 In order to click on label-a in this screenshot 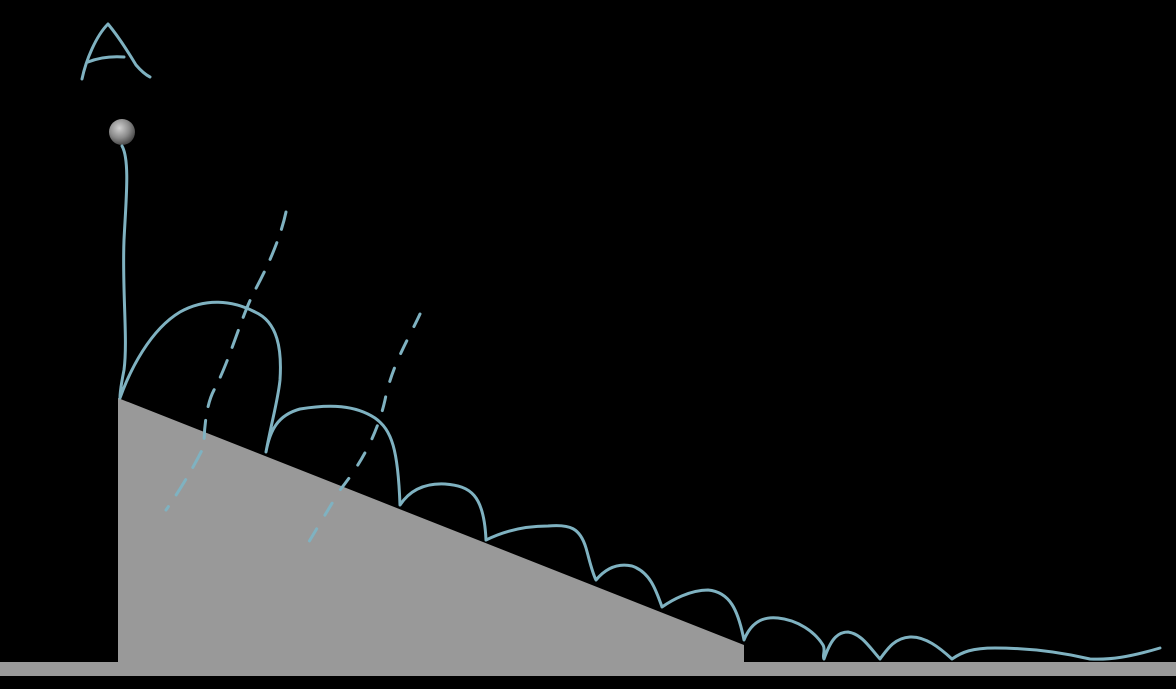, I will do `click(116, 51)`.